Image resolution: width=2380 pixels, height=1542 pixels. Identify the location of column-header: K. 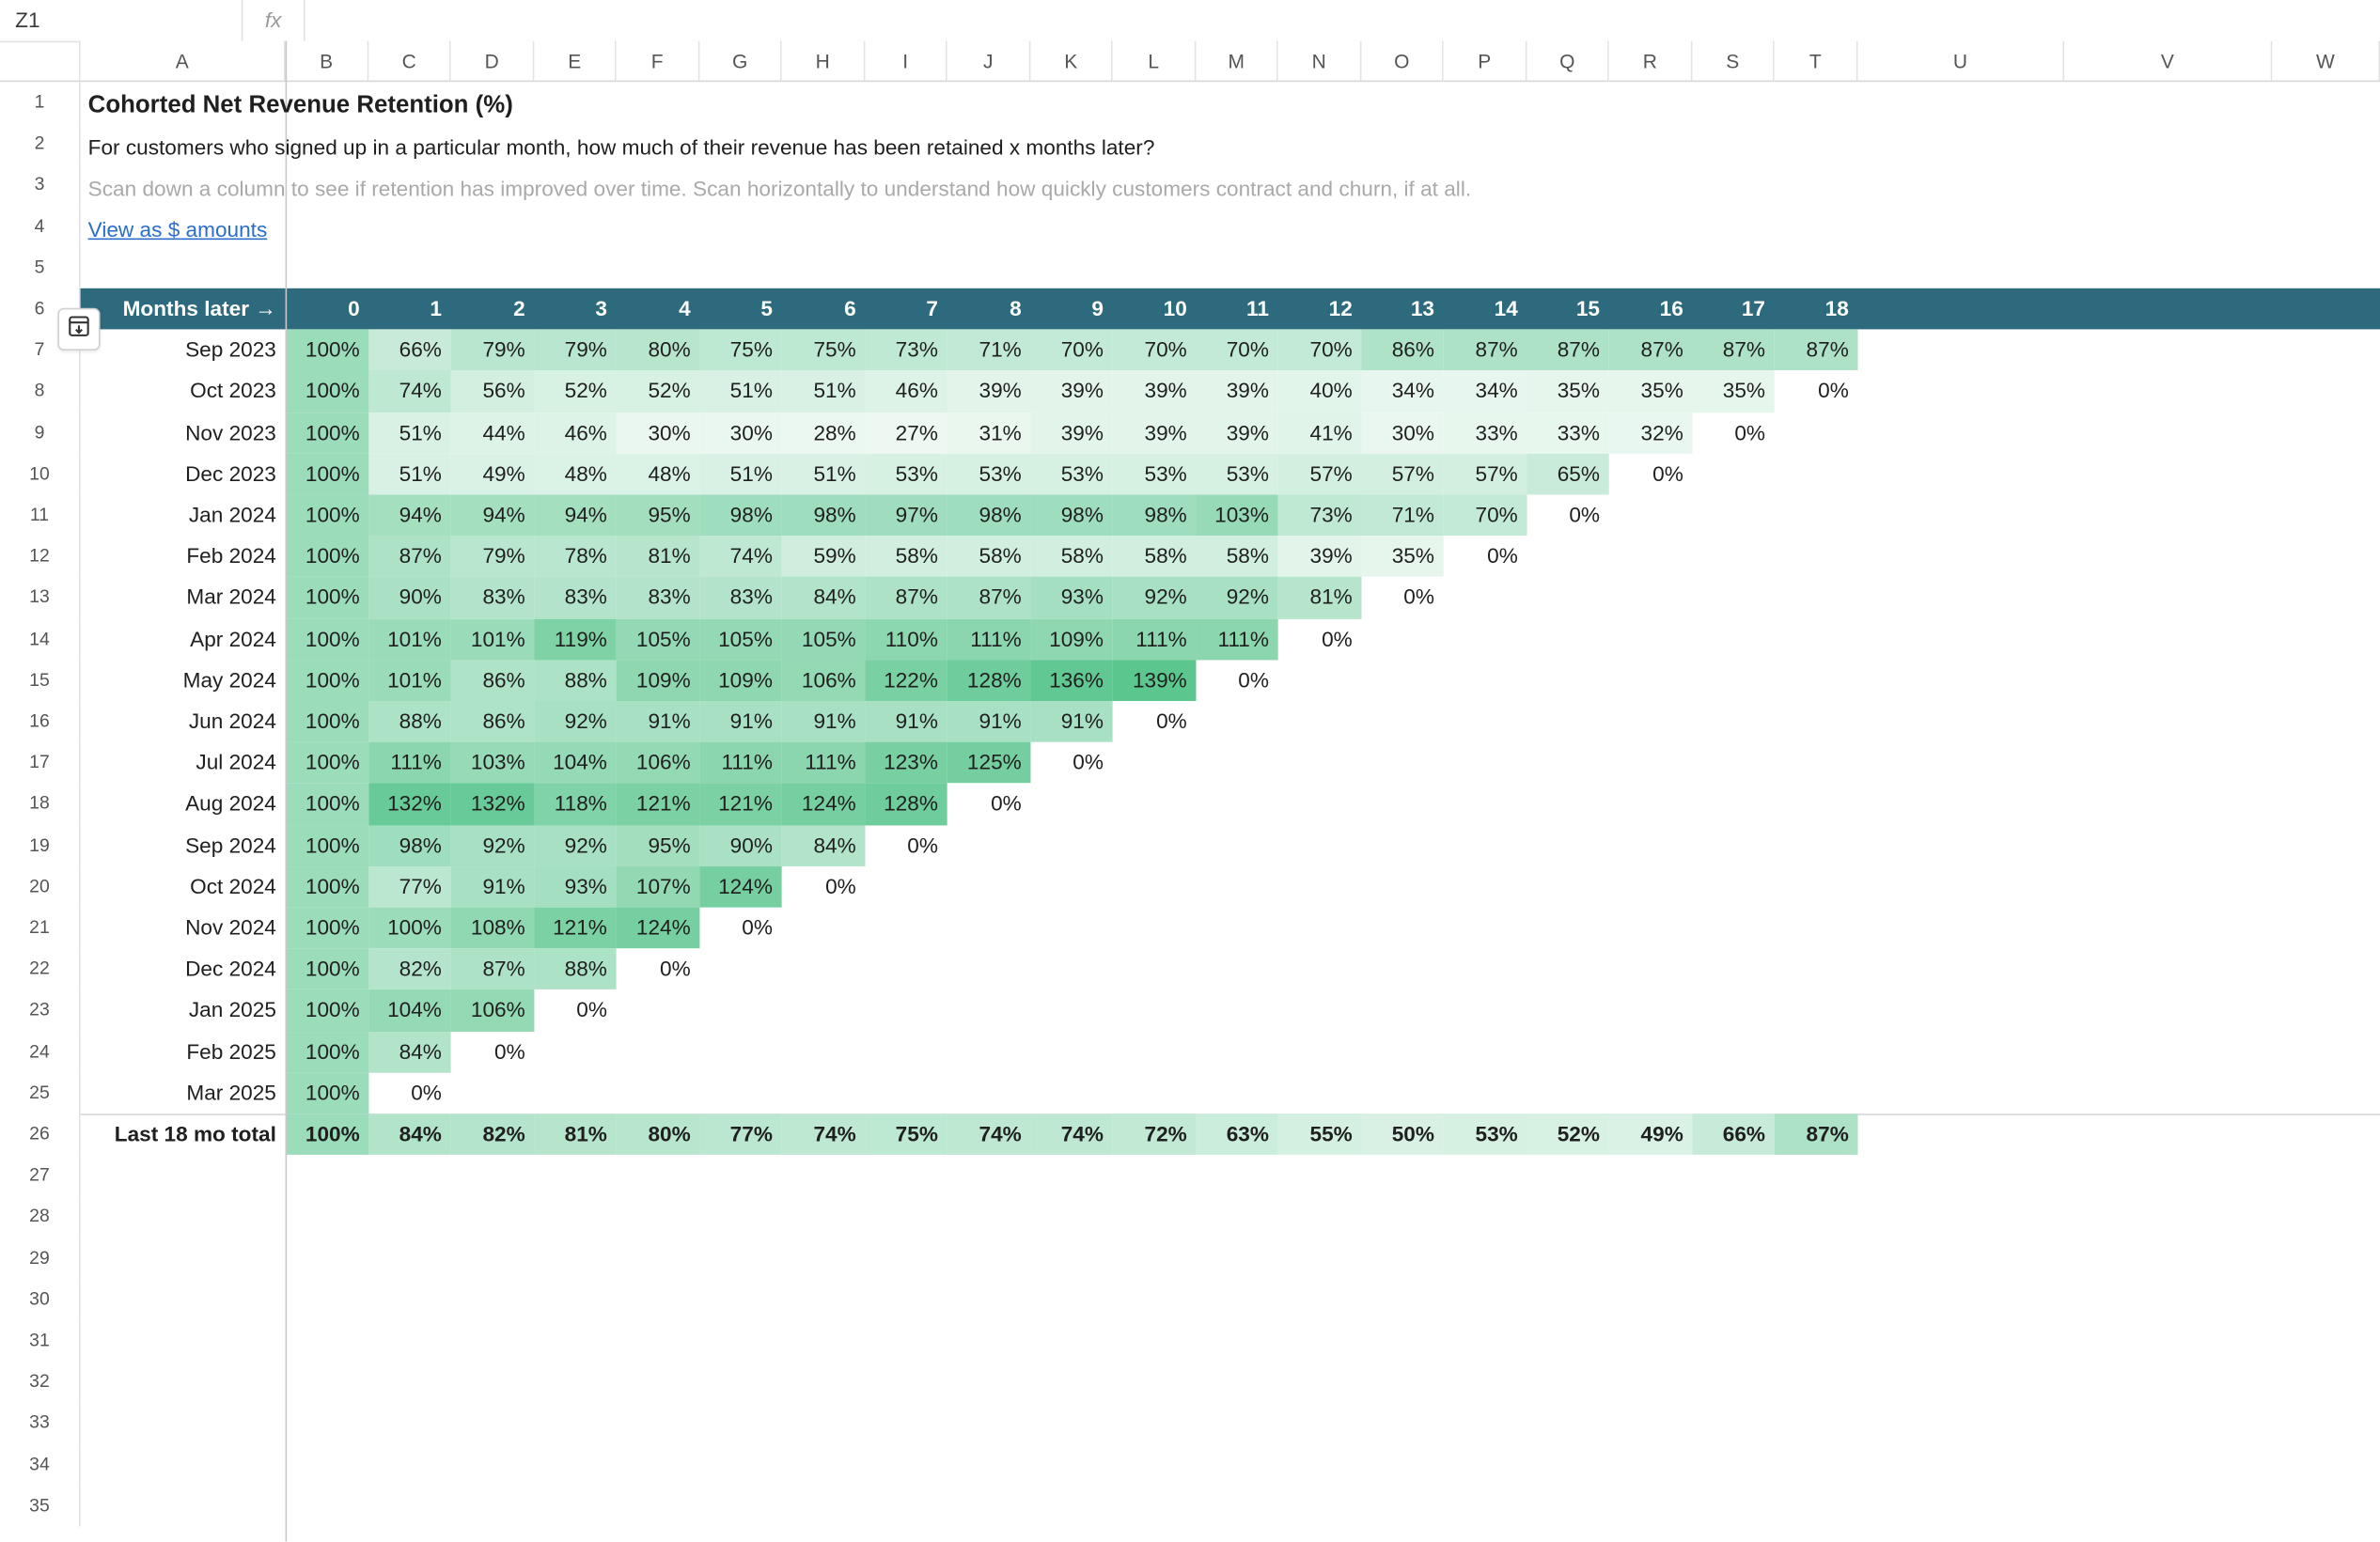
(1071, 61).